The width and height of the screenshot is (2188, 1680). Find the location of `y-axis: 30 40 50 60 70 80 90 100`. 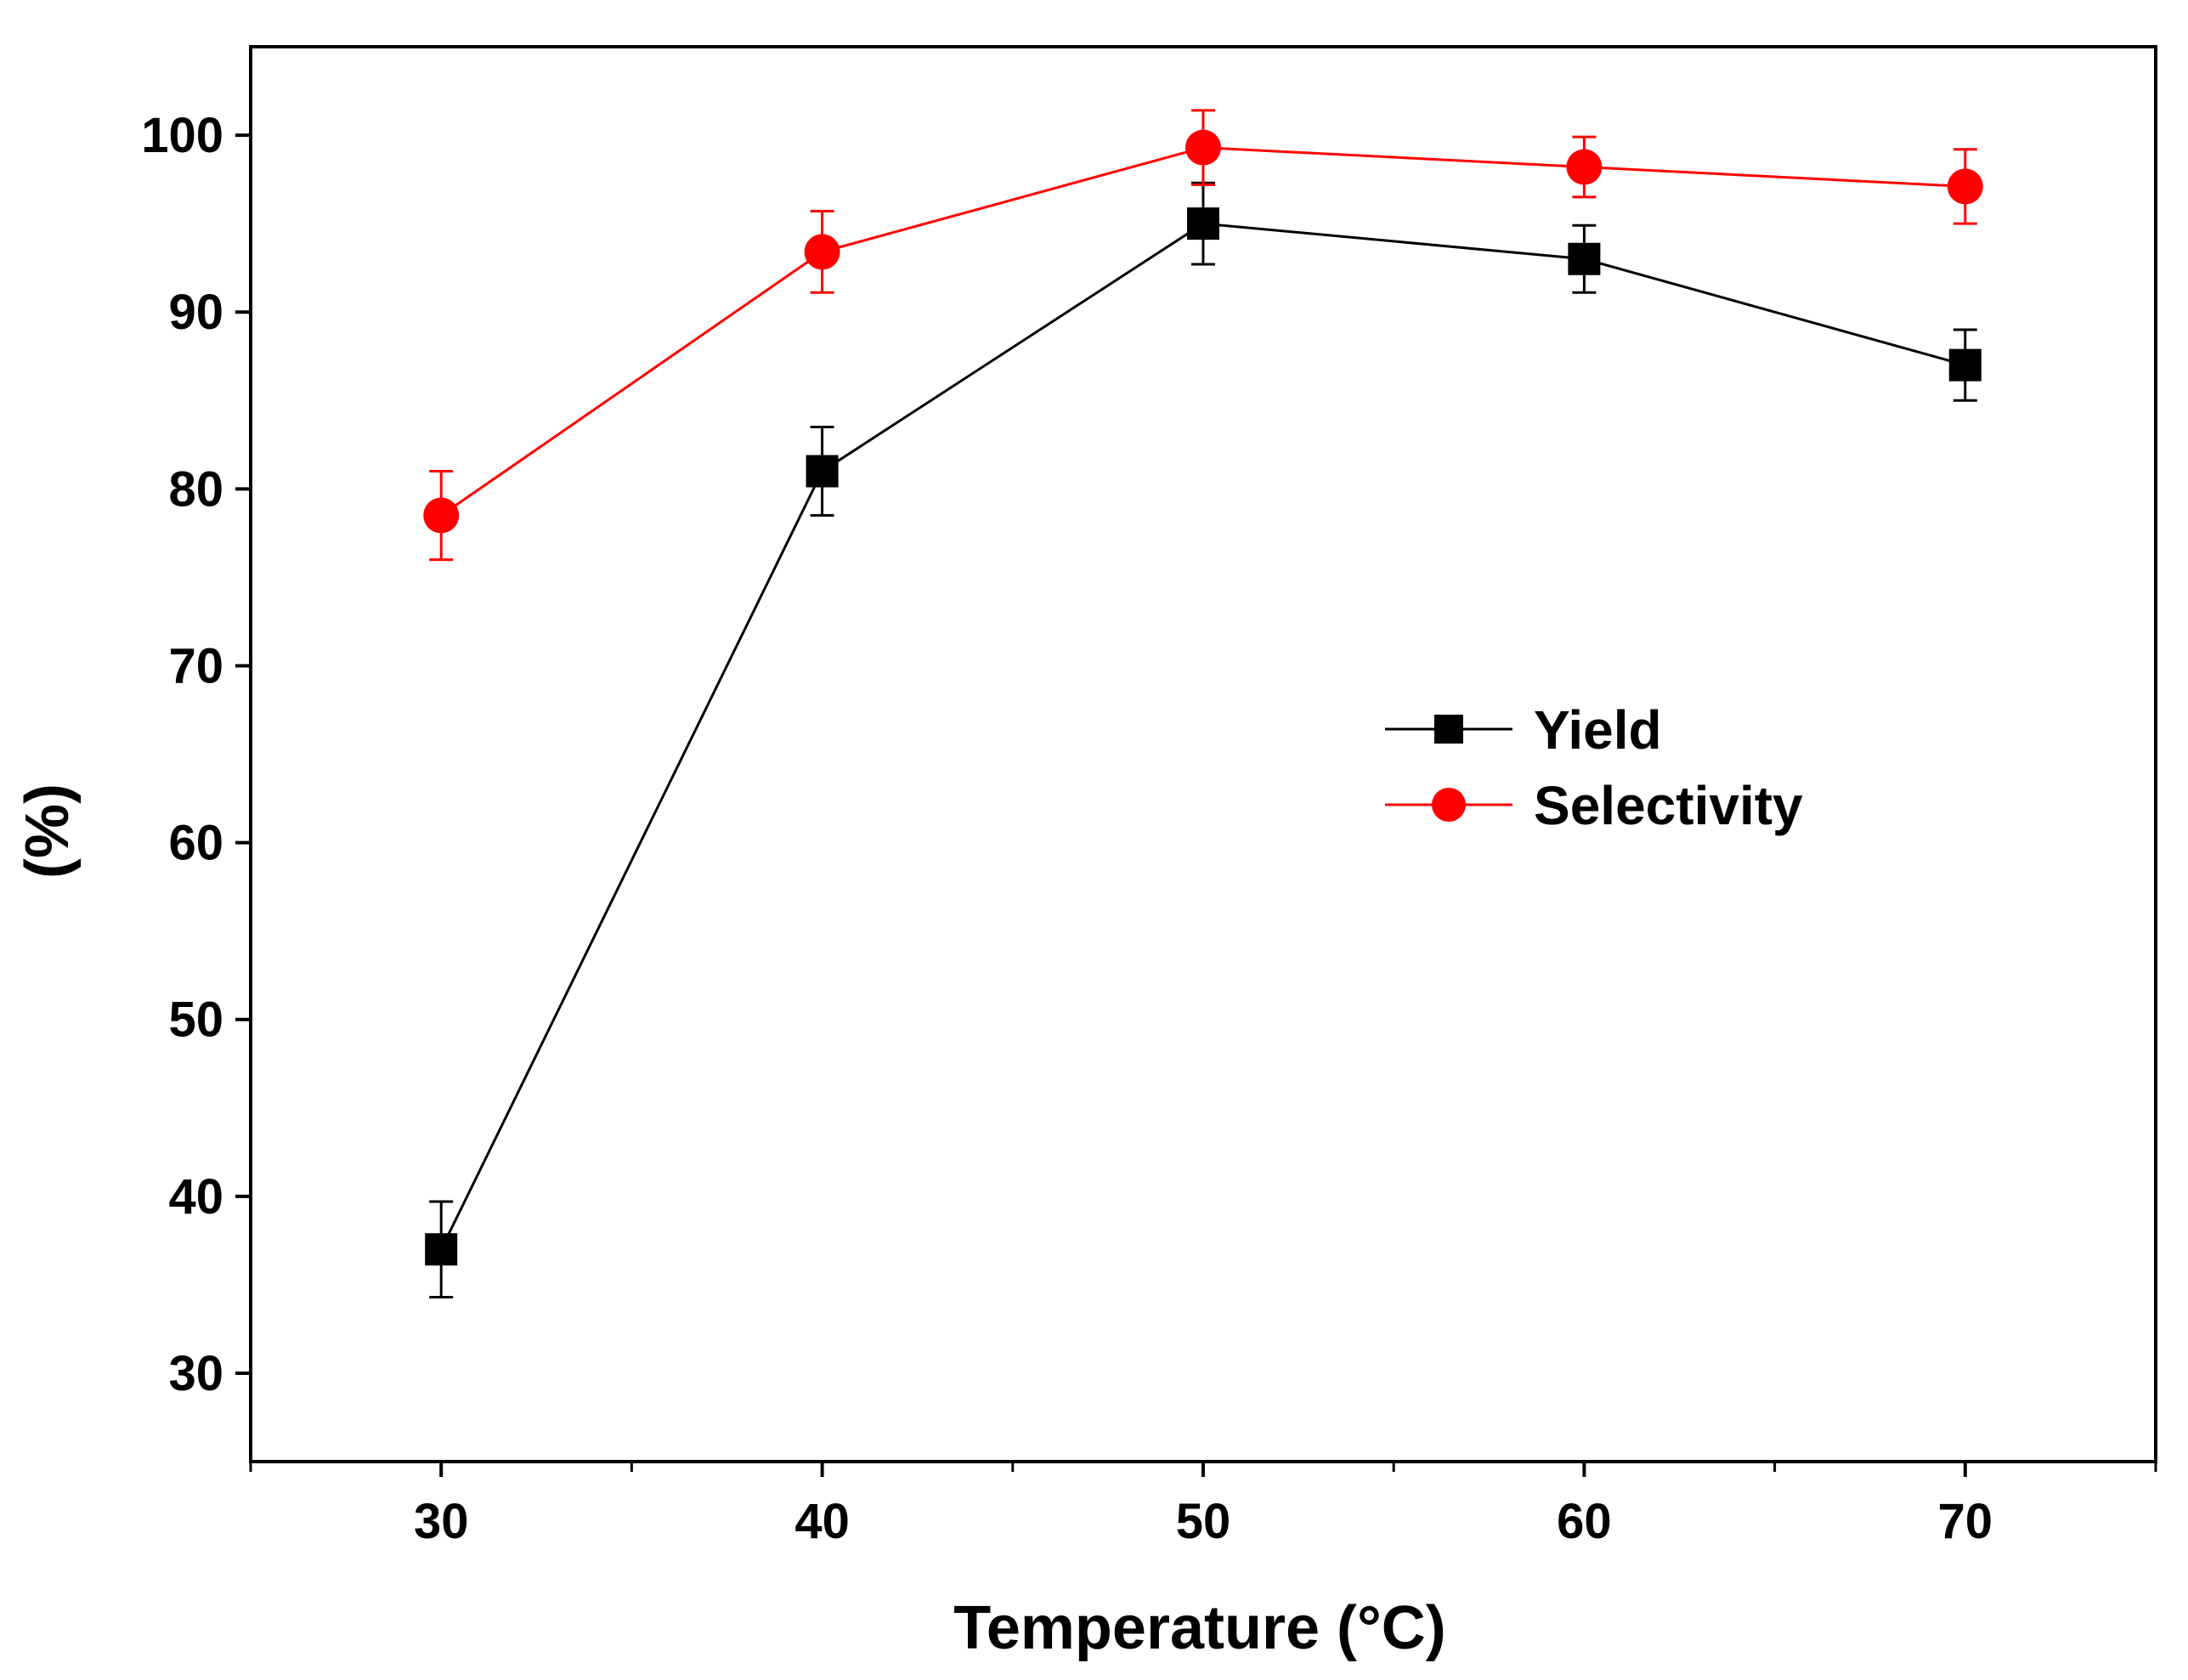

y-axis: 30 40 50 60 70 80 90 100 is located at coordinates (196, 754).